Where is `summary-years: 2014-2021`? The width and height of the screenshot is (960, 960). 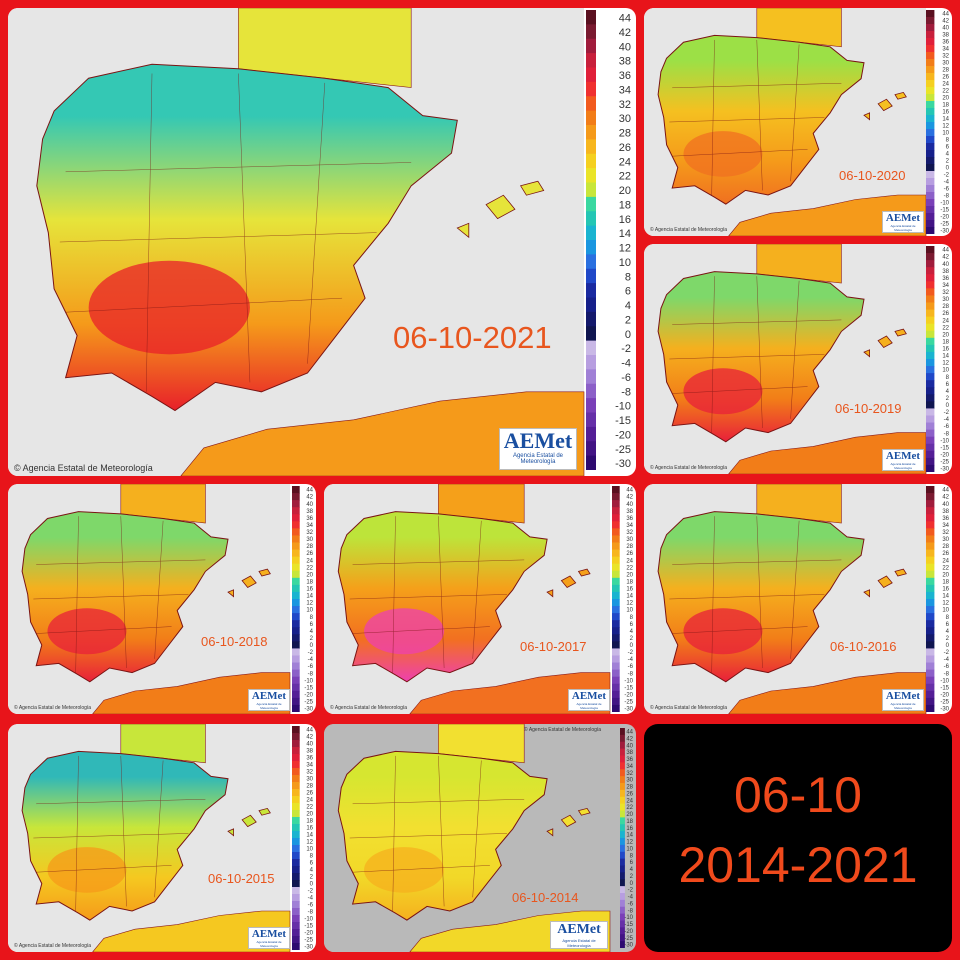 summary-years: 2014-2021 is located at coordinates (798, 865).